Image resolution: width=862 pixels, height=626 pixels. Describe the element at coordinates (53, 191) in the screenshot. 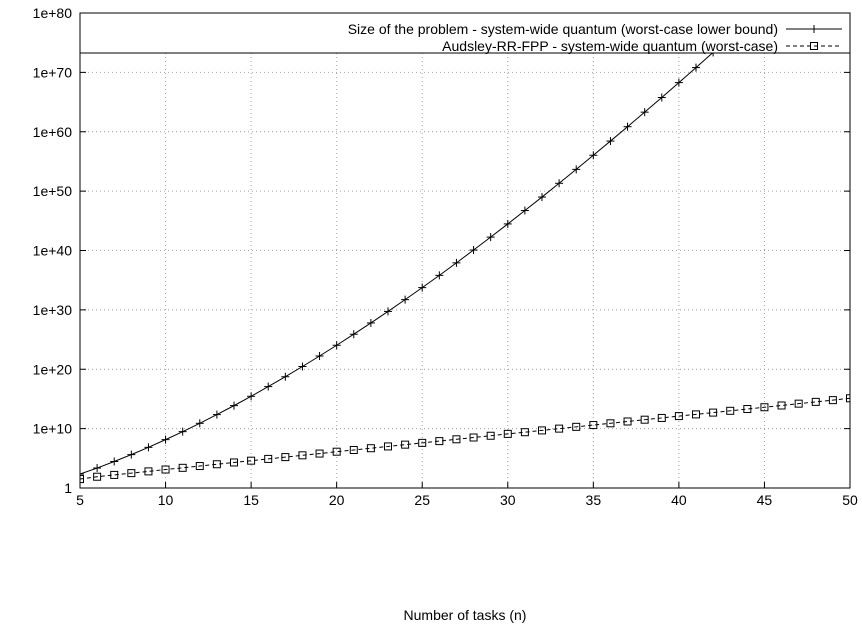

I see `y-tick-label: 1e+50` at that location.